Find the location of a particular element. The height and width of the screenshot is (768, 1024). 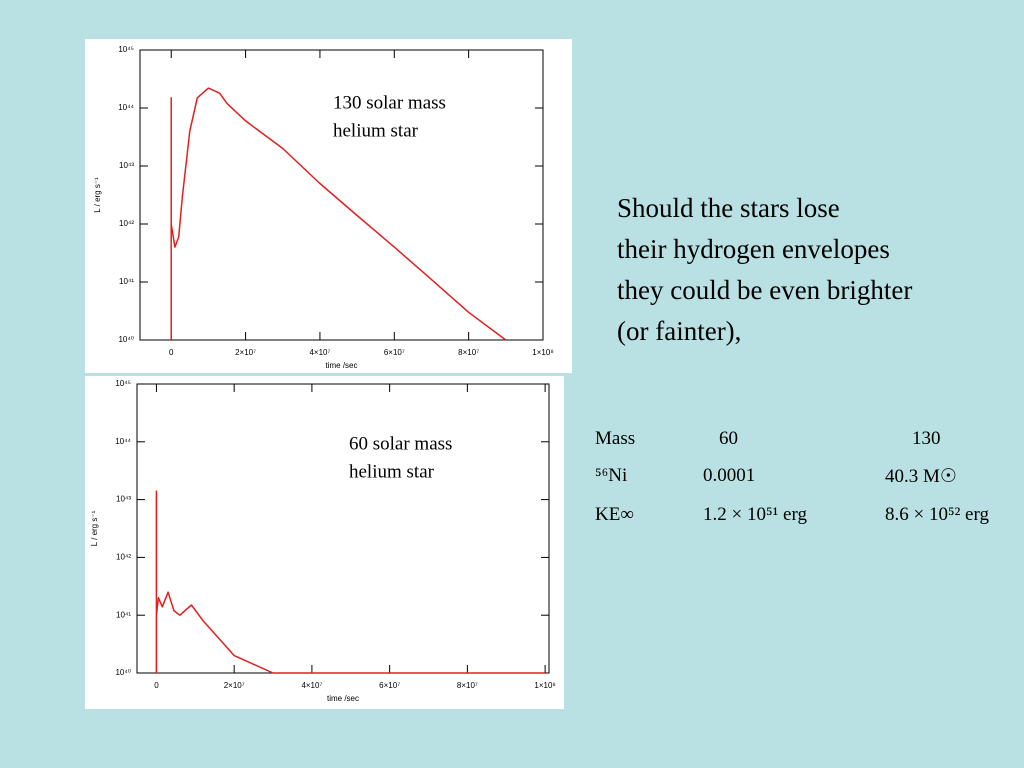

table-cell: KE∞ is located at coordinates (614, 514).